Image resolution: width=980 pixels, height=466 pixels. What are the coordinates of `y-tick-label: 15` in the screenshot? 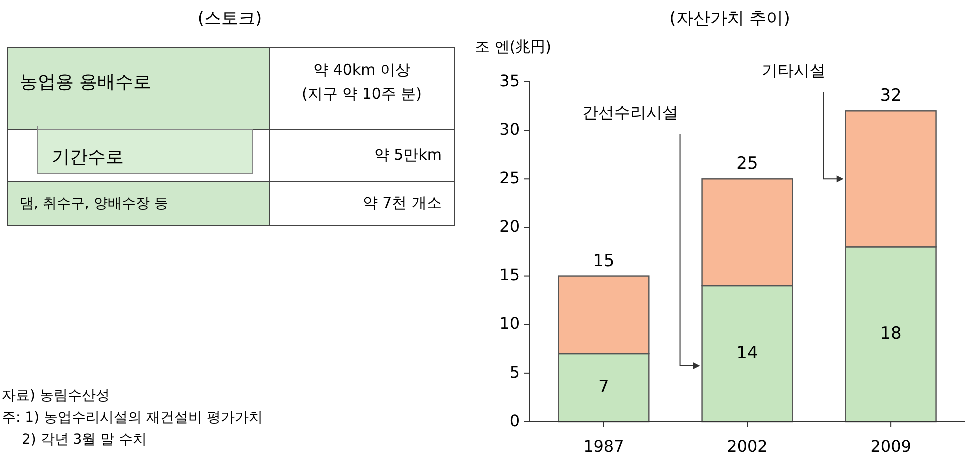 It's located at (510, 275).